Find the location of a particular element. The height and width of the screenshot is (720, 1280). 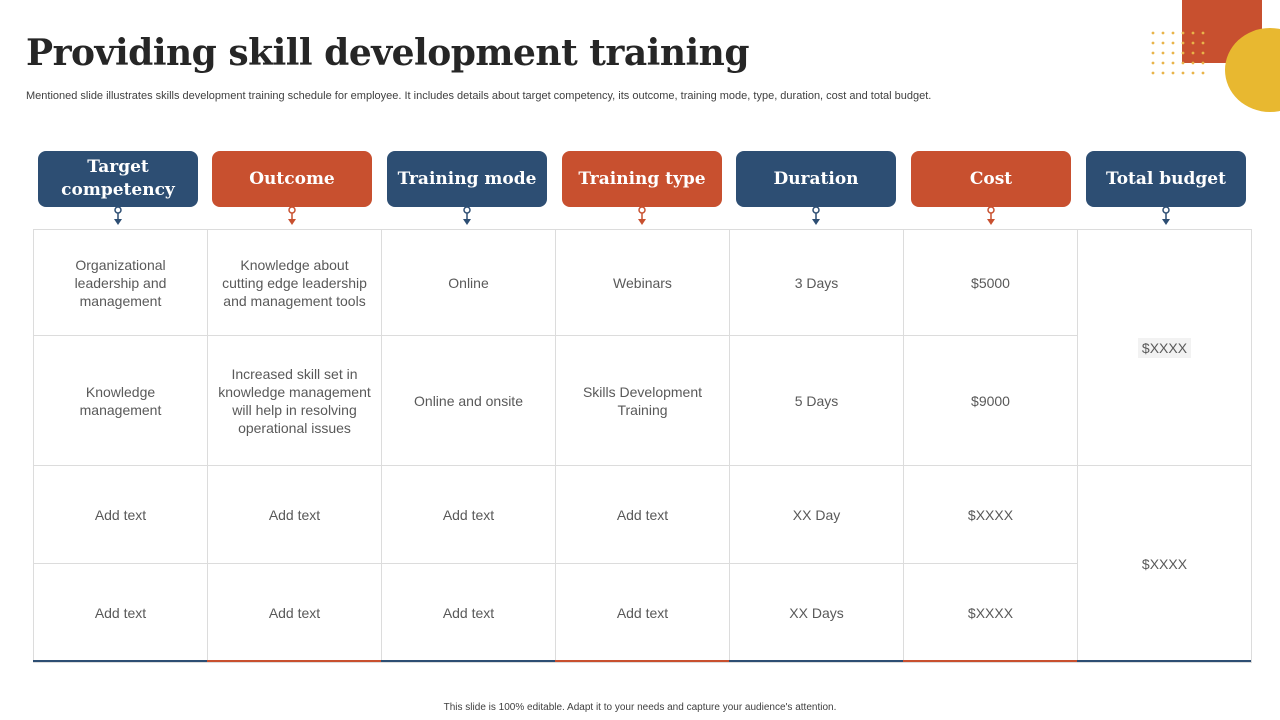

cell-training-mode: Online and onsite is located at coordinates (468, 400).